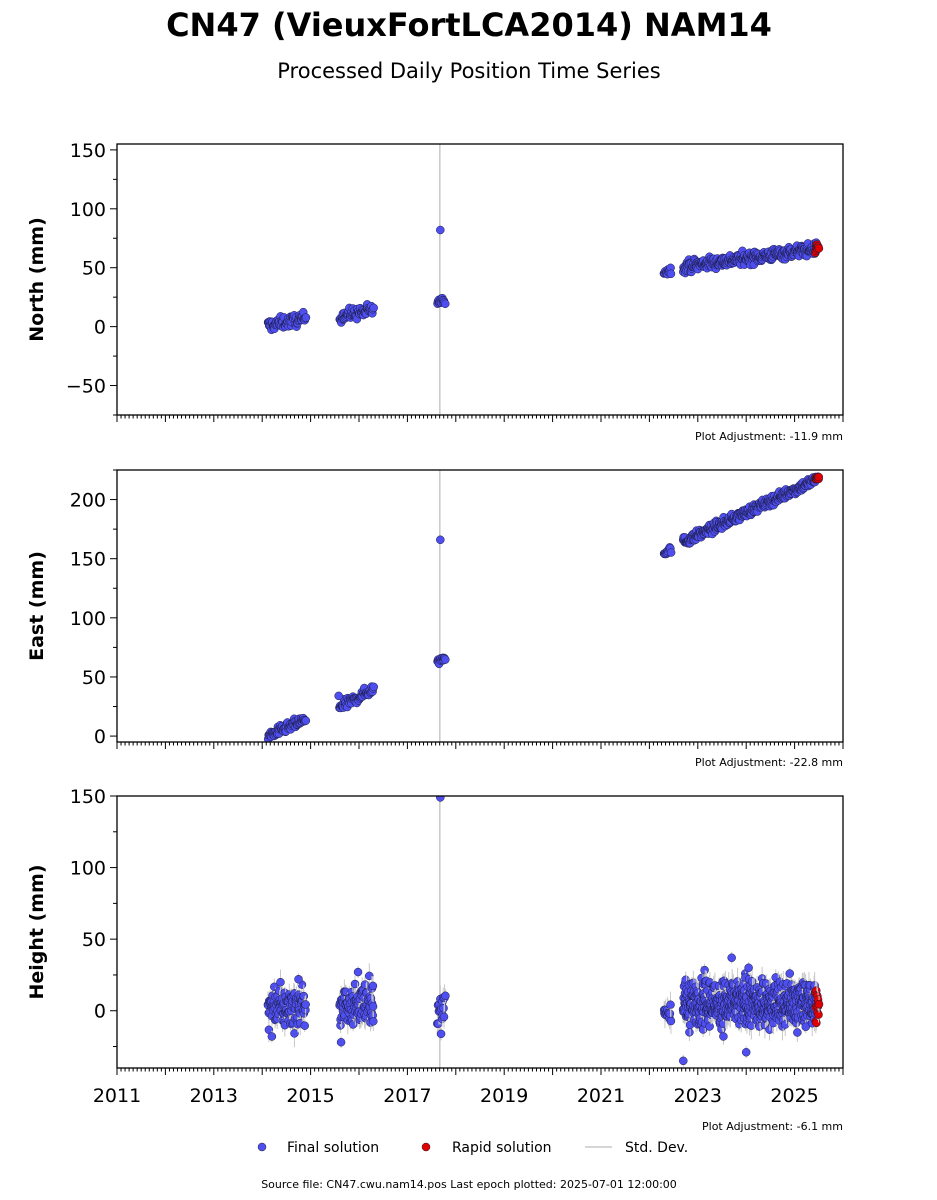 Image resolution: width=937 pixels, height=1200 pixels. Describe the element at coordinates (698, 1096) in the screenshot. I see `x-tick-label: 2023` at that location.